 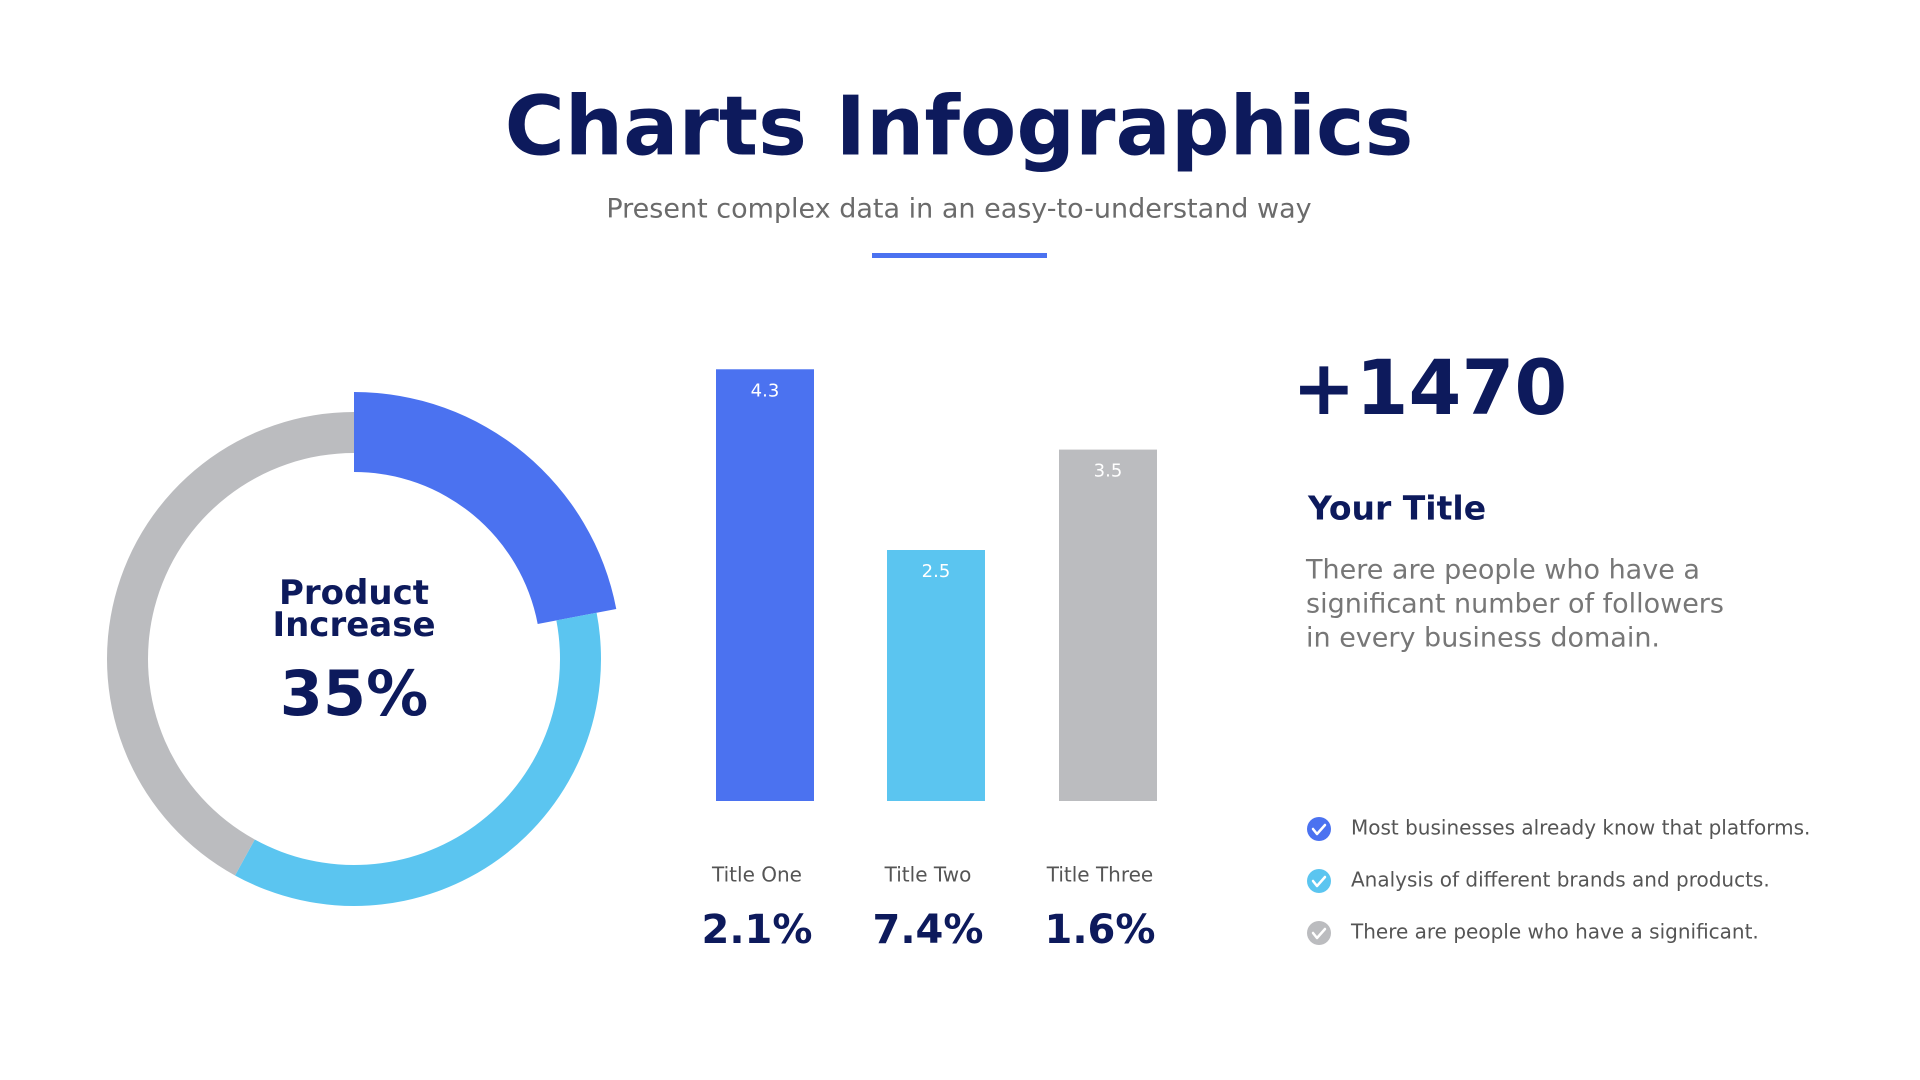 What do you see at coordinates (765, 390) in the screenshot?
I see `bar-value-label: 4.3` at bounding box center [765, 390].